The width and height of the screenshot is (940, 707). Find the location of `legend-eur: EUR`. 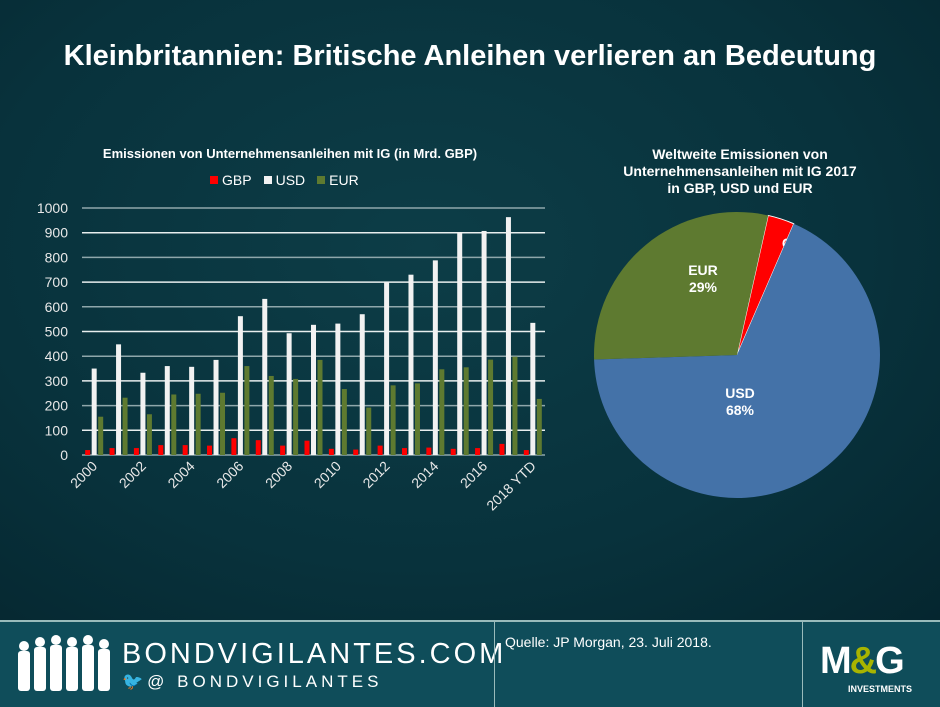

legend-eur: EUR is located at coordinates (338, 180).